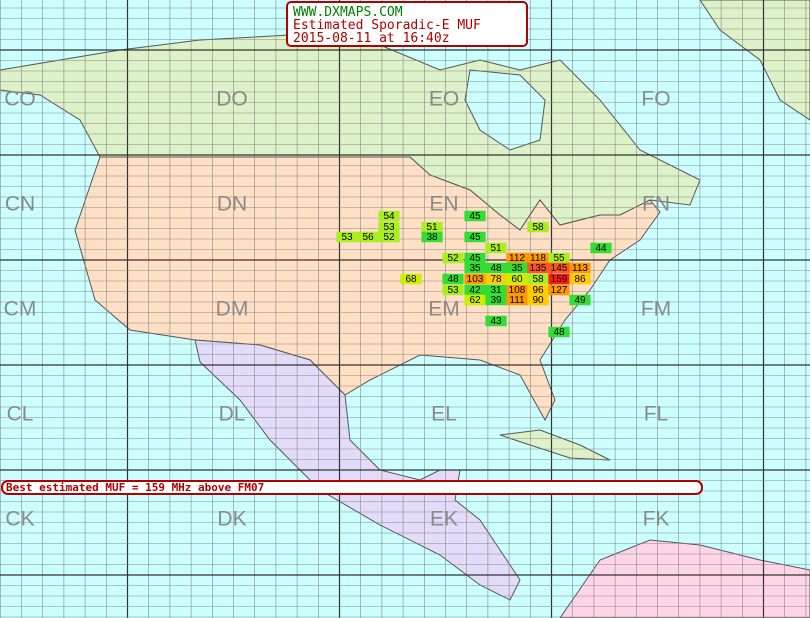 The width and height of the screenshot is (810, 618). What do you see at coordinates (505, 110) in the screenshot?
I see `hudson-bay` at bounding box center [505, 110].